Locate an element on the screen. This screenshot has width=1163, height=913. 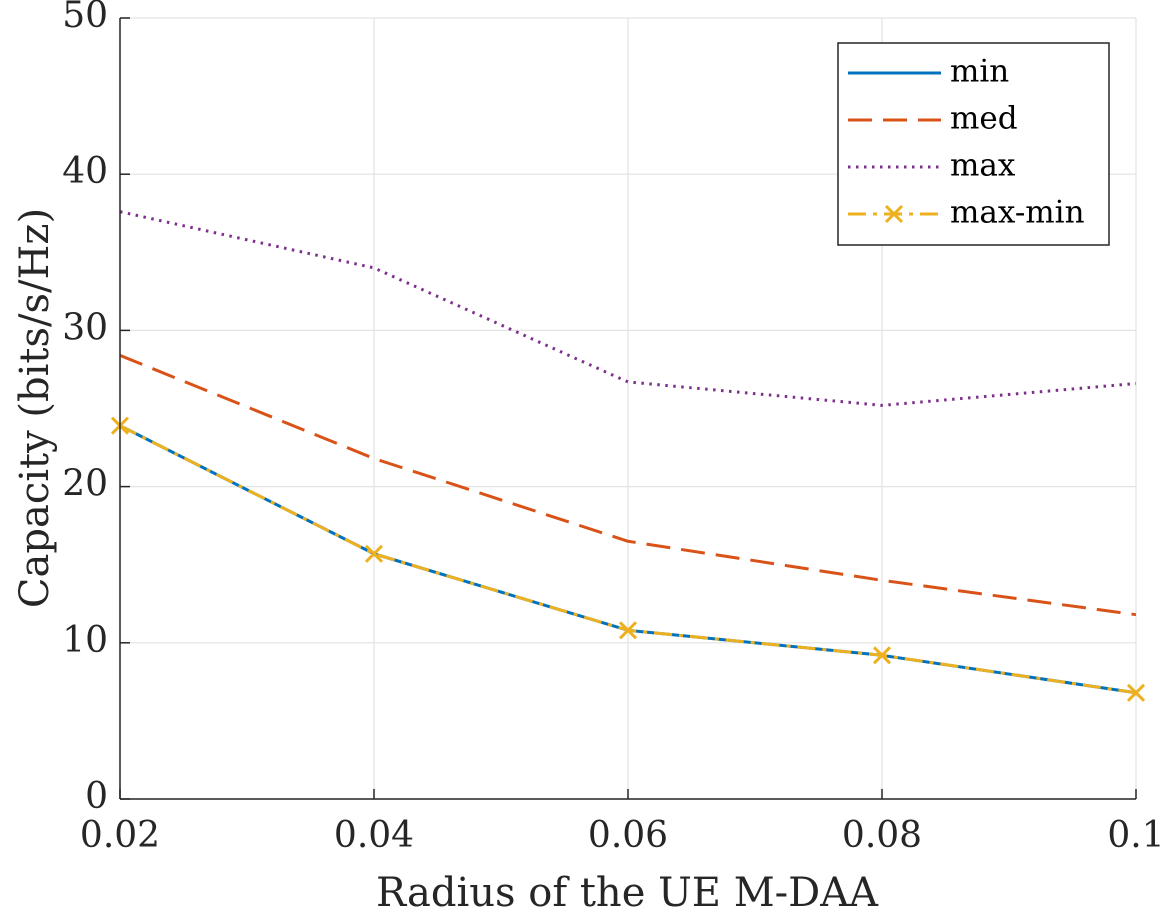
legend-label-max: max is located at coordinates (983, 166).